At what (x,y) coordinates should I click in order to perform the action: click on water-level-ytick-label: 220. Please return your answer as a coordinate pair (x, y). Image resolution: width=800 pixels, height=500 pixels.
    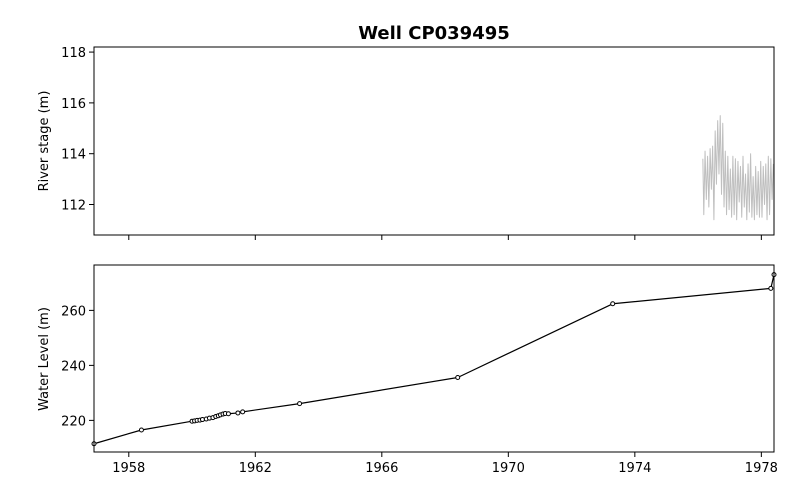
    Looking at the image, I should click on (73, 421).